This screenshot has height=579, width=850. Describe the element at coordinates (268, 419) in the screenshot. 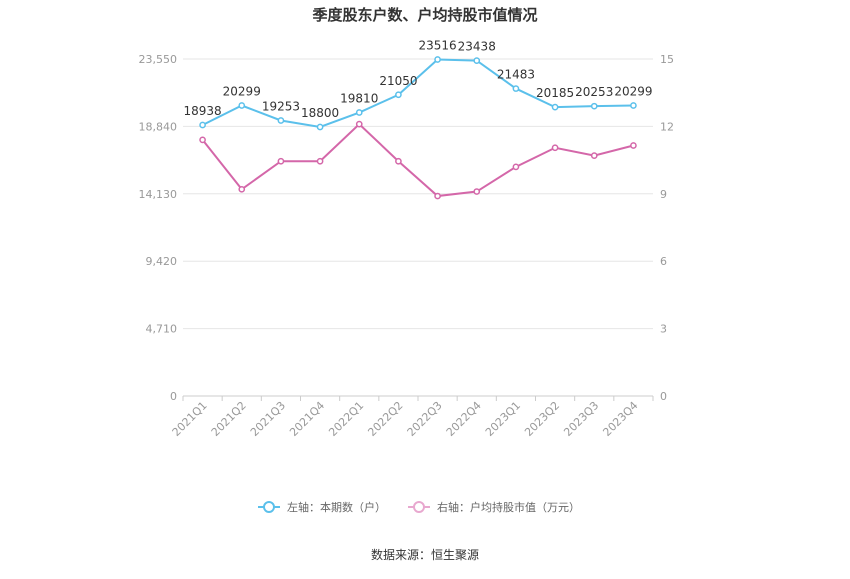

I see `x-tick-label: 2021Q3` at that location.